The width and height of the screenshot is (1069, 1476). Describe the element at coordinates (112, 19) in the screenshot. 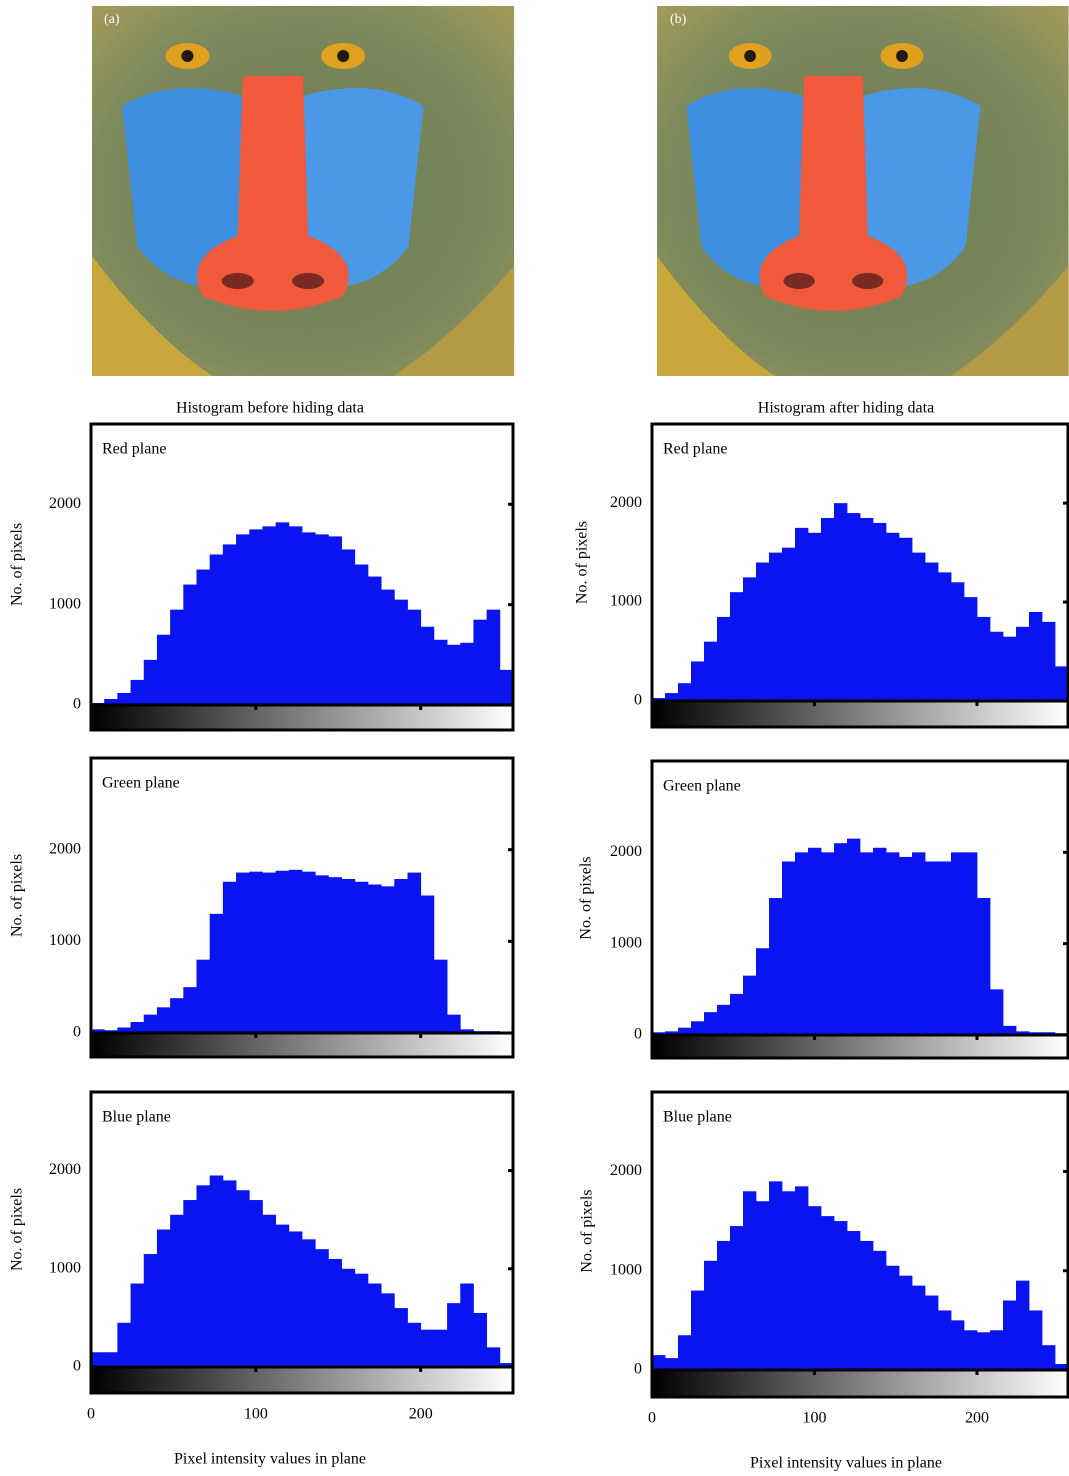

I see `image-label: (a)` at that location.